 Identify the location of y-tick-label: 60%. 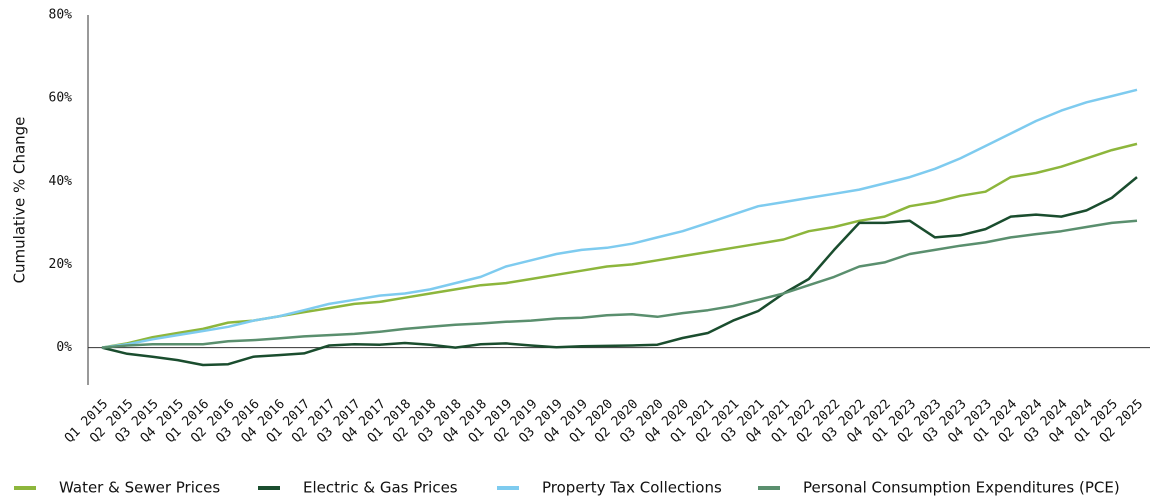
(61, 98).